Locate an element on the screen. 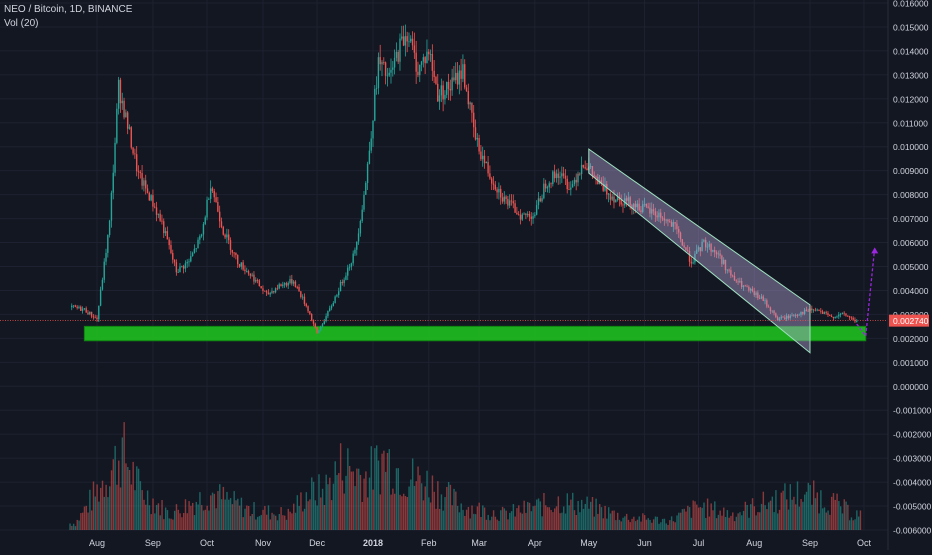 This screenshot has width=932, height=555. y-tick-label: 0.015000 is located at coordinates (911, 27).